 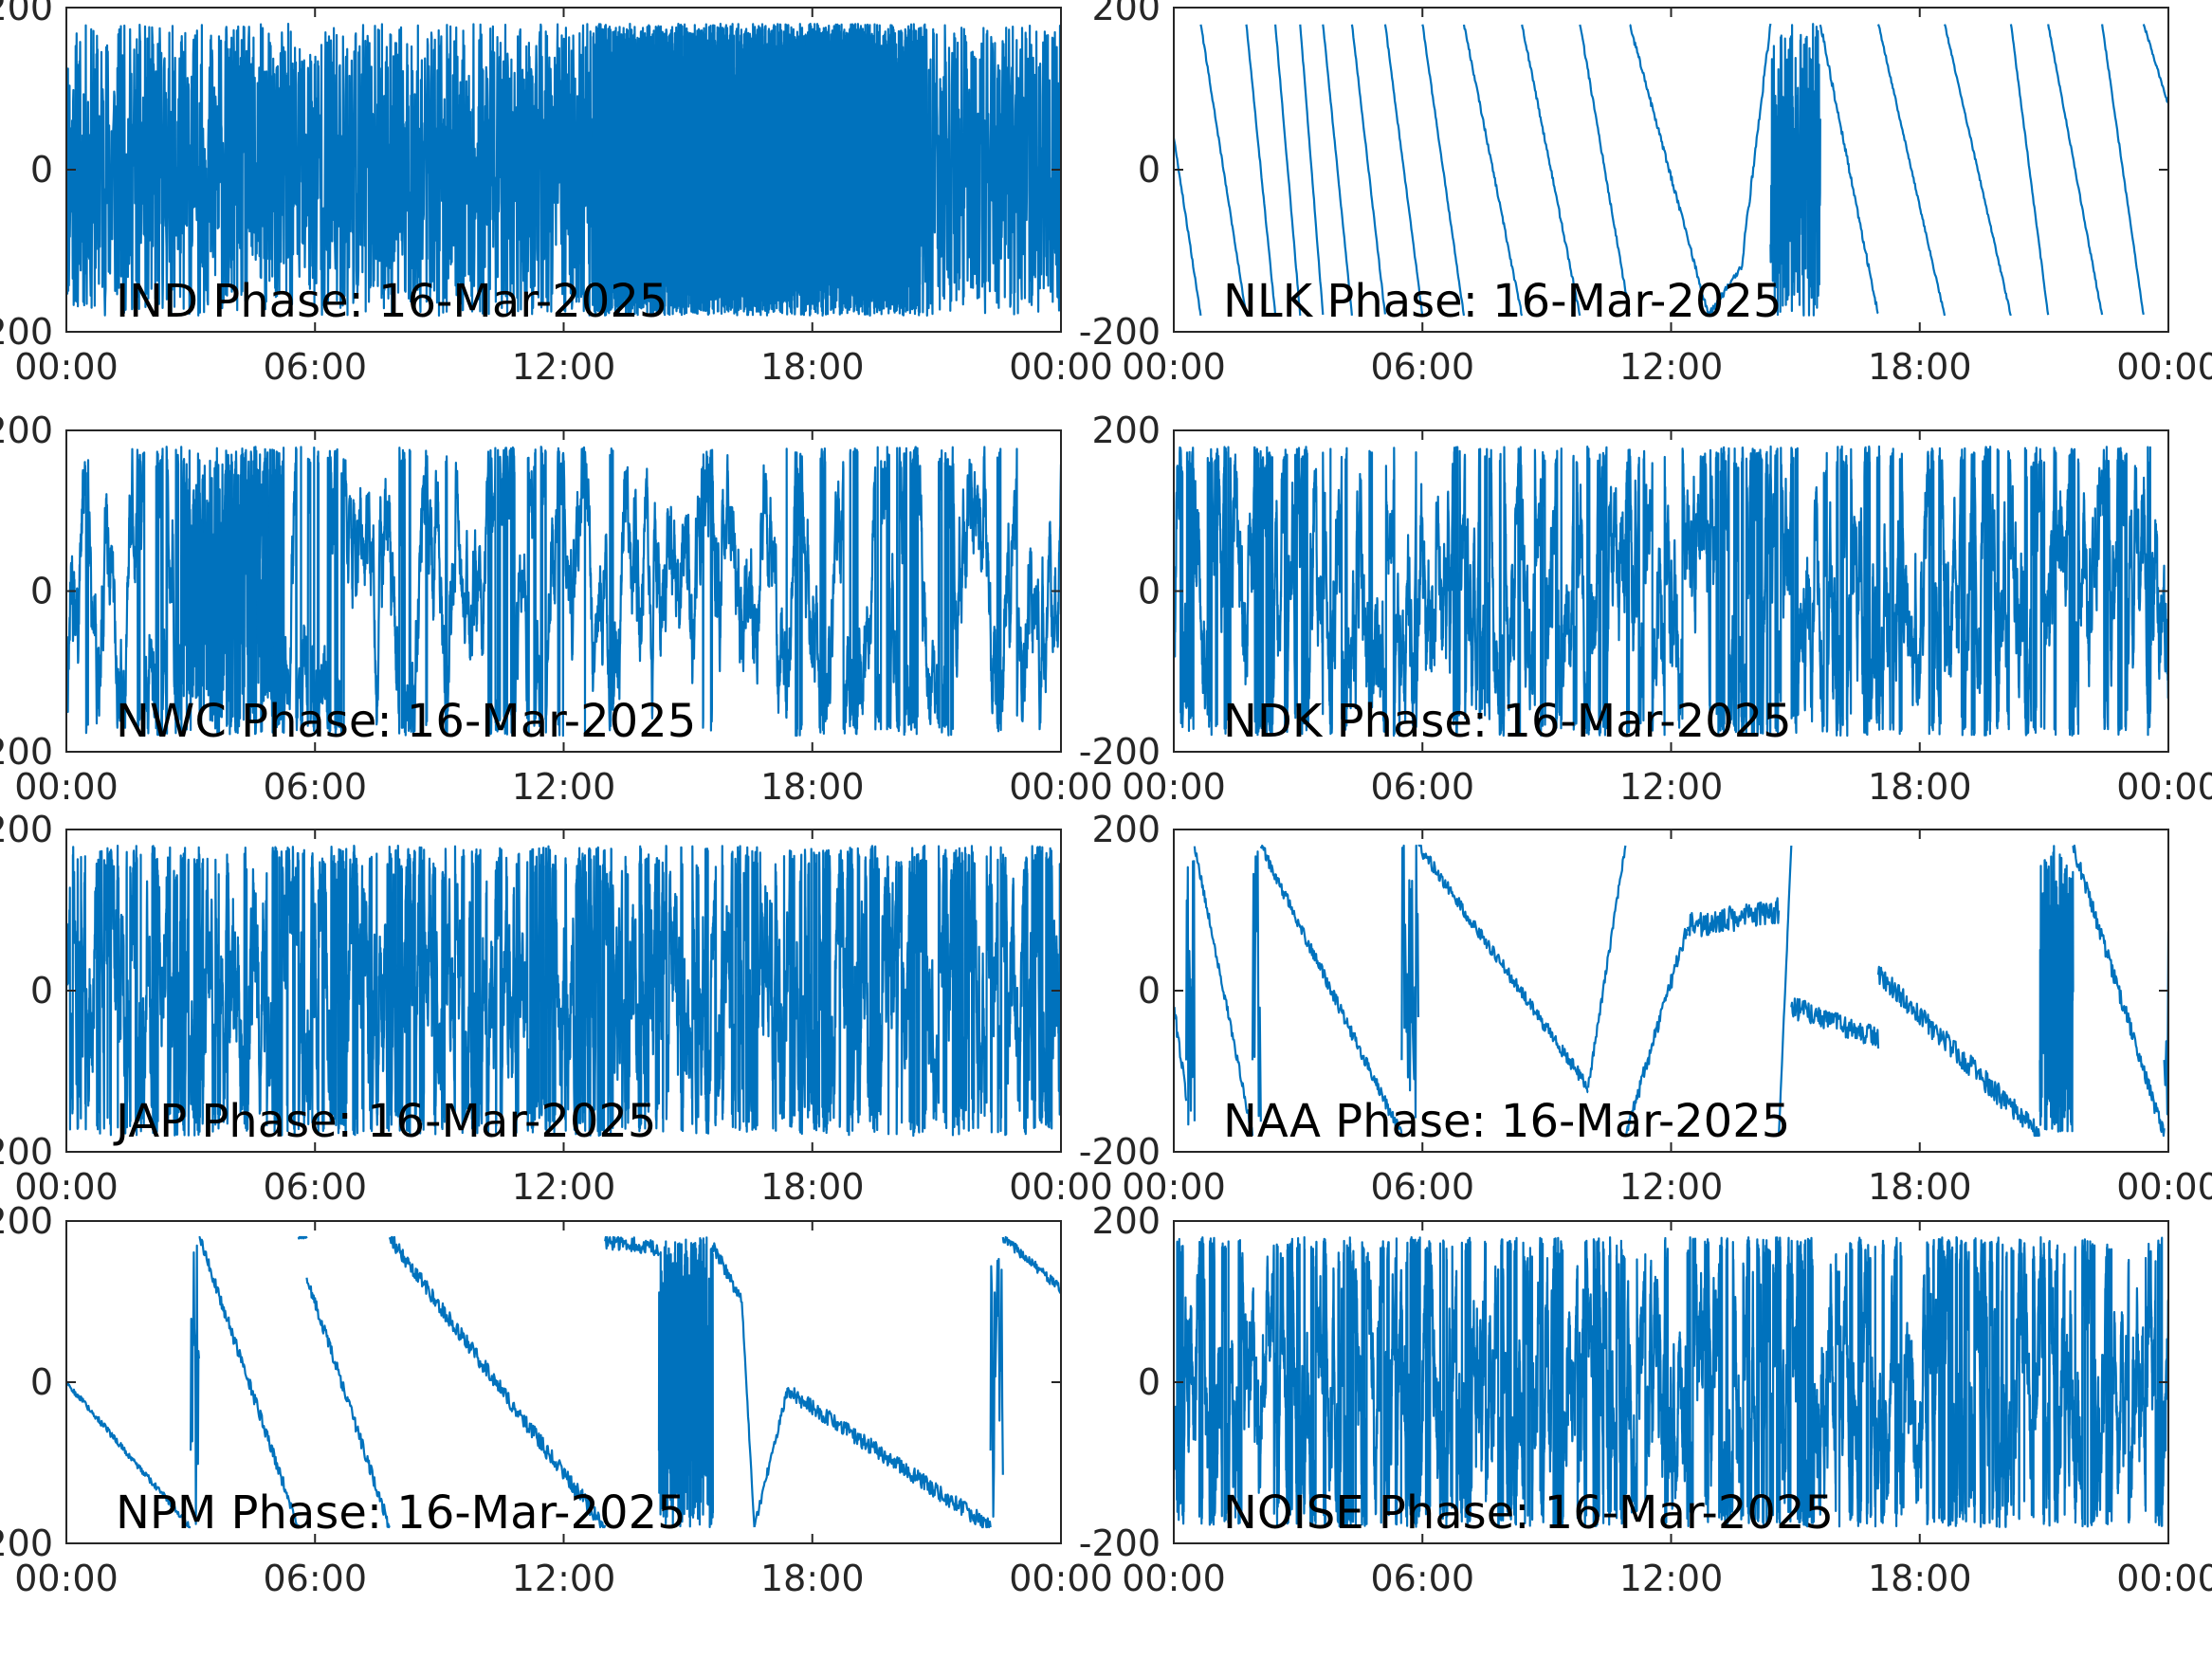 I want to click on panel-title: NAA Phase: 16-Mar-2025, so click(x=1506, y=1121).